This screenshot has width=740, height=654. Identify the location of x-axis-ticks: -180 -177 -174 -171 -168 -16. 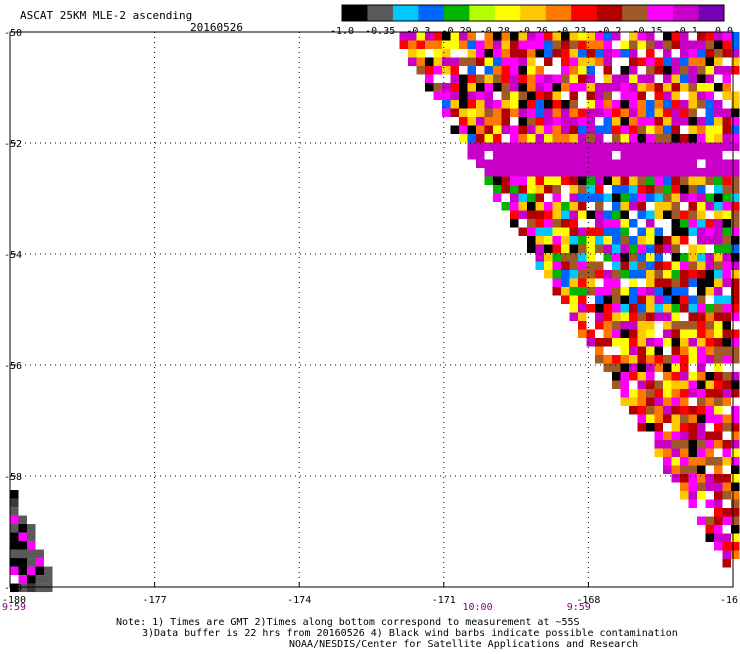
(370, 594).